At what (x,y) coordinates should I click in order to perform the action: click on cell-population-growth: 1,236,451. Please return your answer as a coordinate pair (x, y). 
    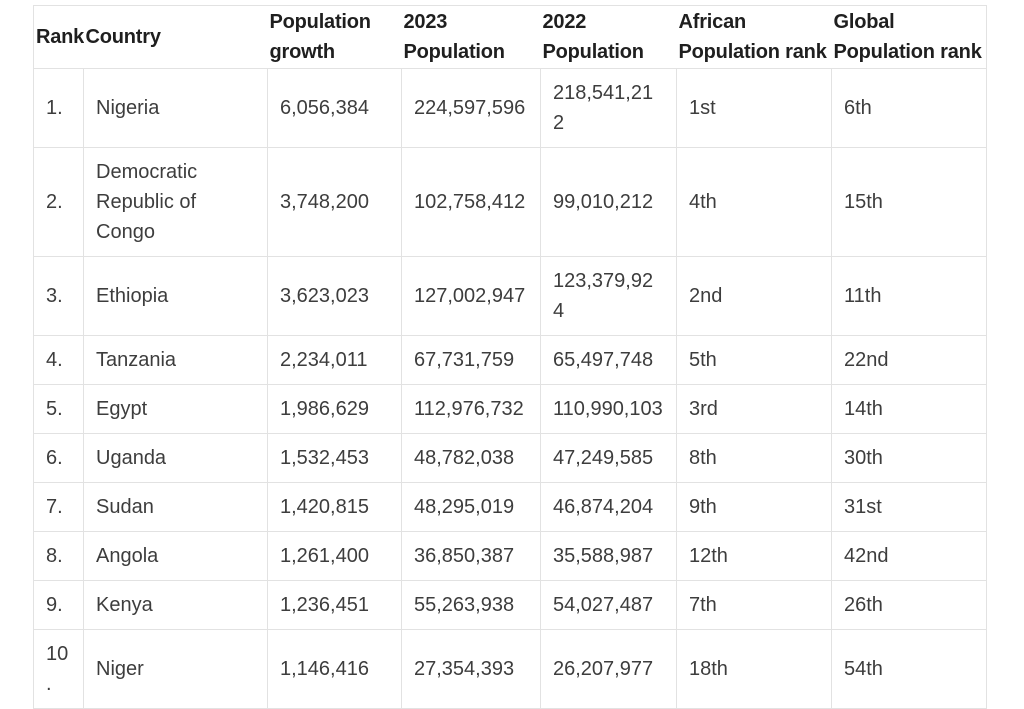
    Looking at the image, I should click on (334, 605).